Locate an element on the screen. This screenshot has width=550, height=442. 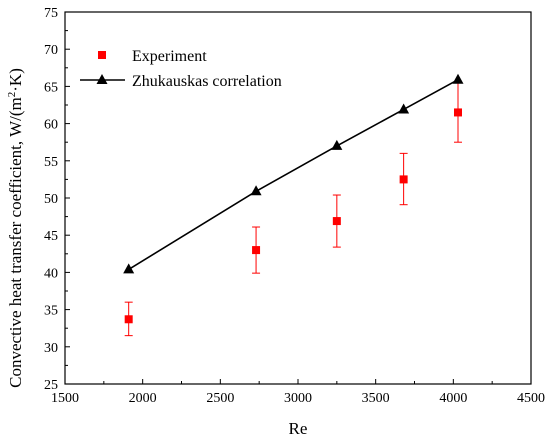
x-axis-title: Re is located at coordinates (298, 428).